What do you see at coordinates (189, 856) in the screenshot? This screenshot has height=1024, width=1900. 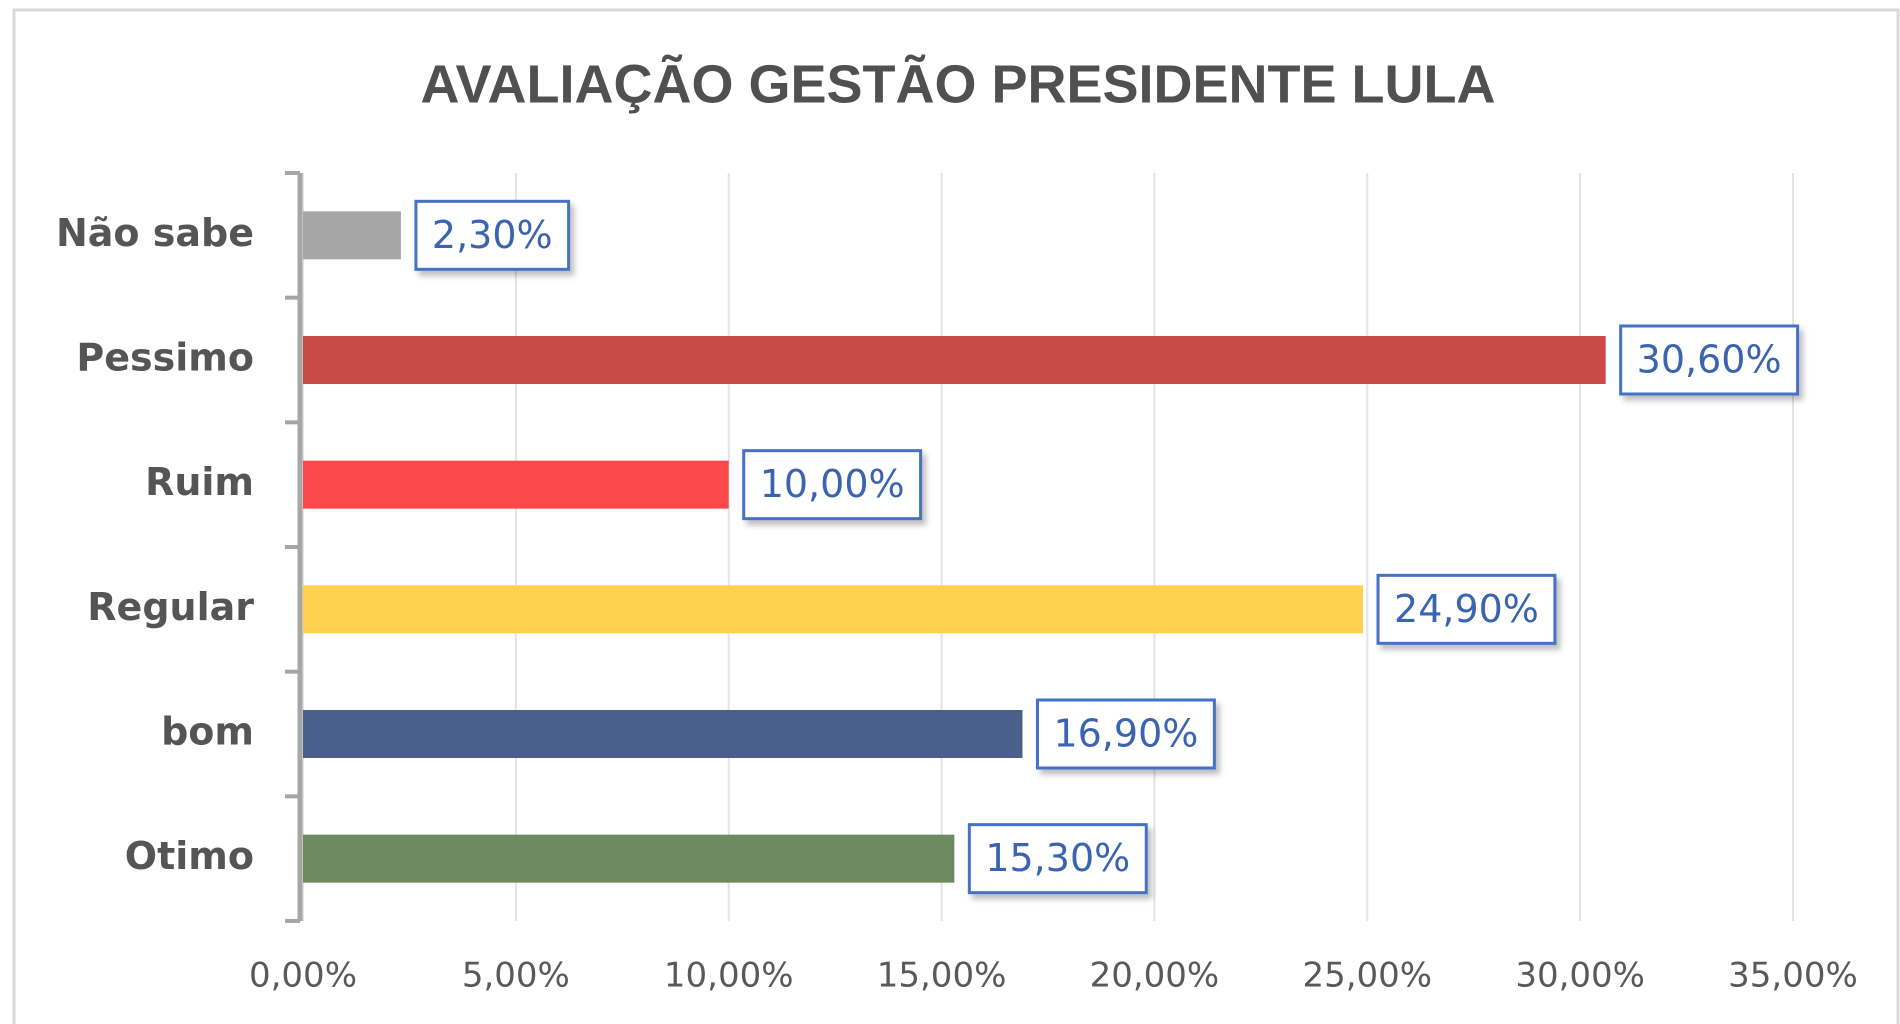 I see `y-tick-label: Otimo` at bounding box center [189, 856].